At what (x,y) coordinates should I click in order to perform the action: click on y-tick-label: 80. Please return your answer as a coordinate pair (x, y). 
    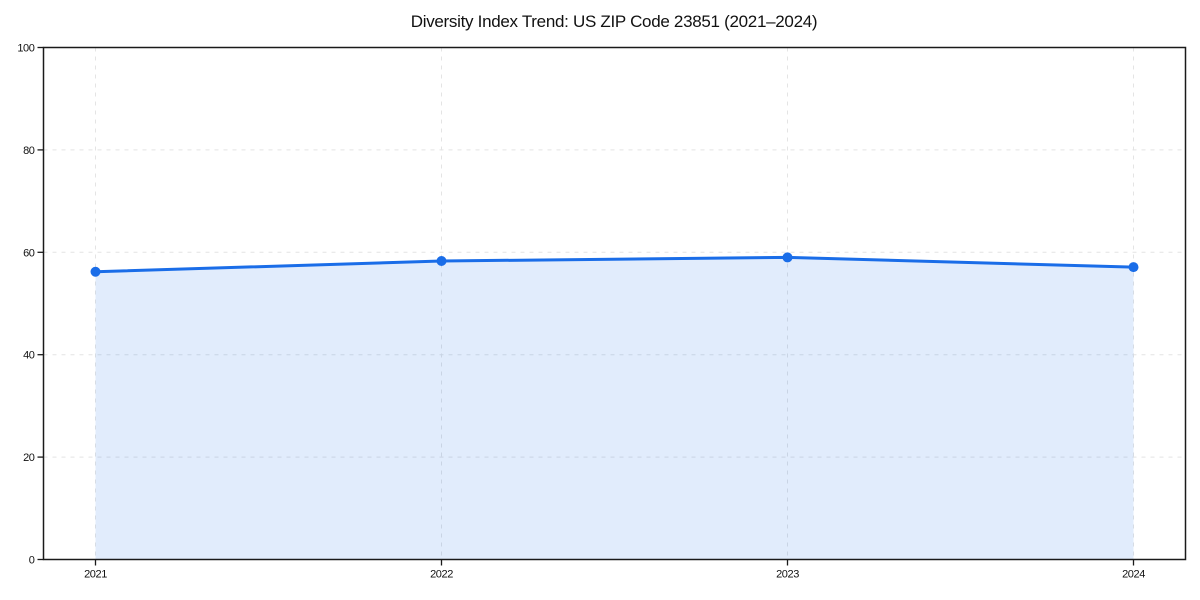
    Looking at the image, I should click on (29, 151).